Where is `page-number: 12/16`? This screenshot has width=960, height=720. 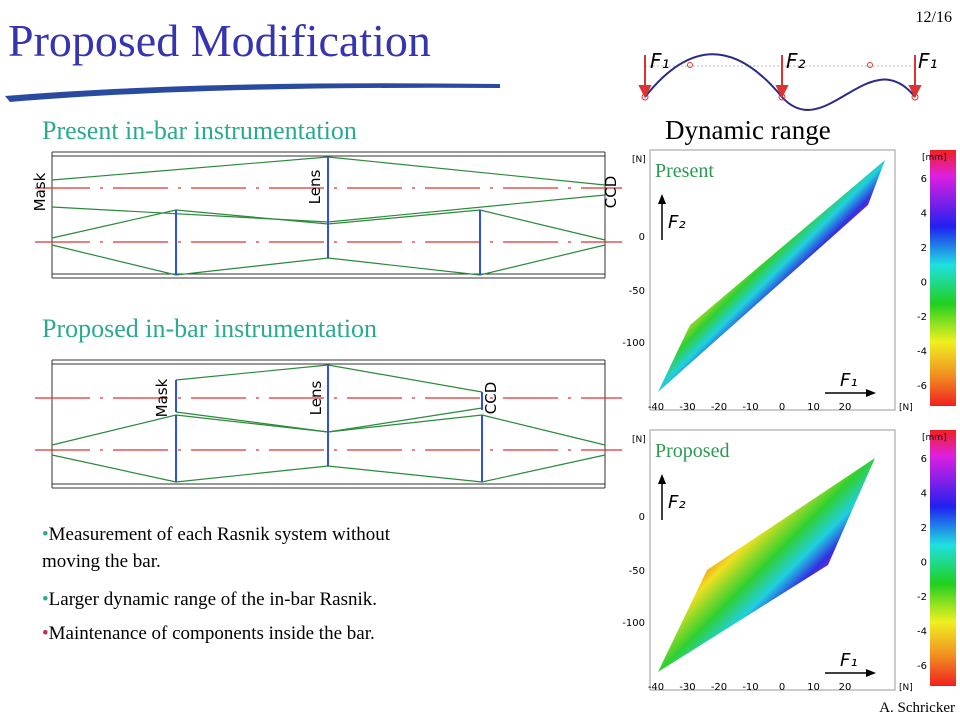 page-number: 12/16 is located at coordinates (934, 17).